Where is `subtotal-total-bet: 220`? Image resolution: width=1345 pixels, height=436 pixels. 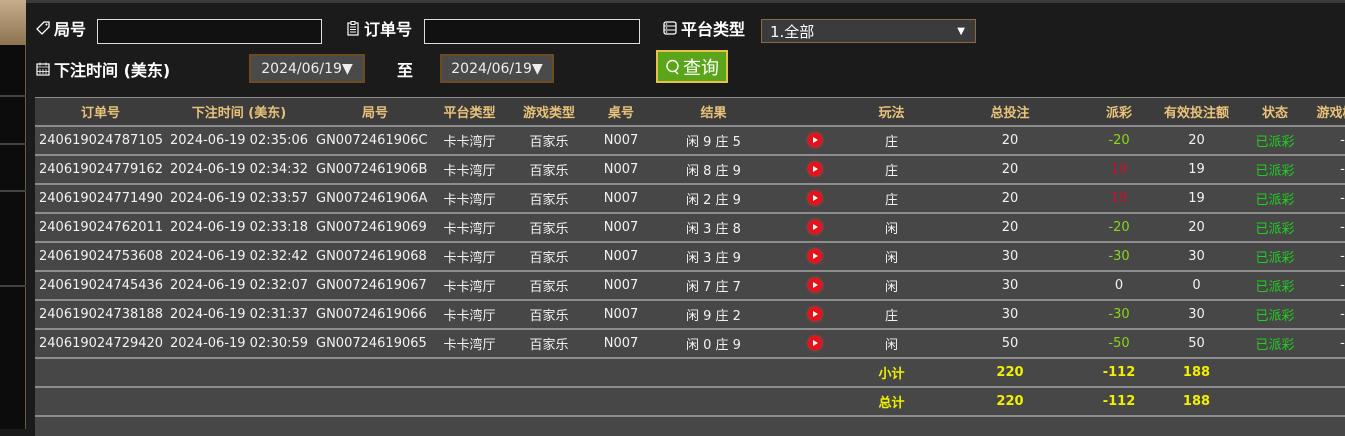 subtotal-total-bet: 220 is located at coordinates (1010, 372).